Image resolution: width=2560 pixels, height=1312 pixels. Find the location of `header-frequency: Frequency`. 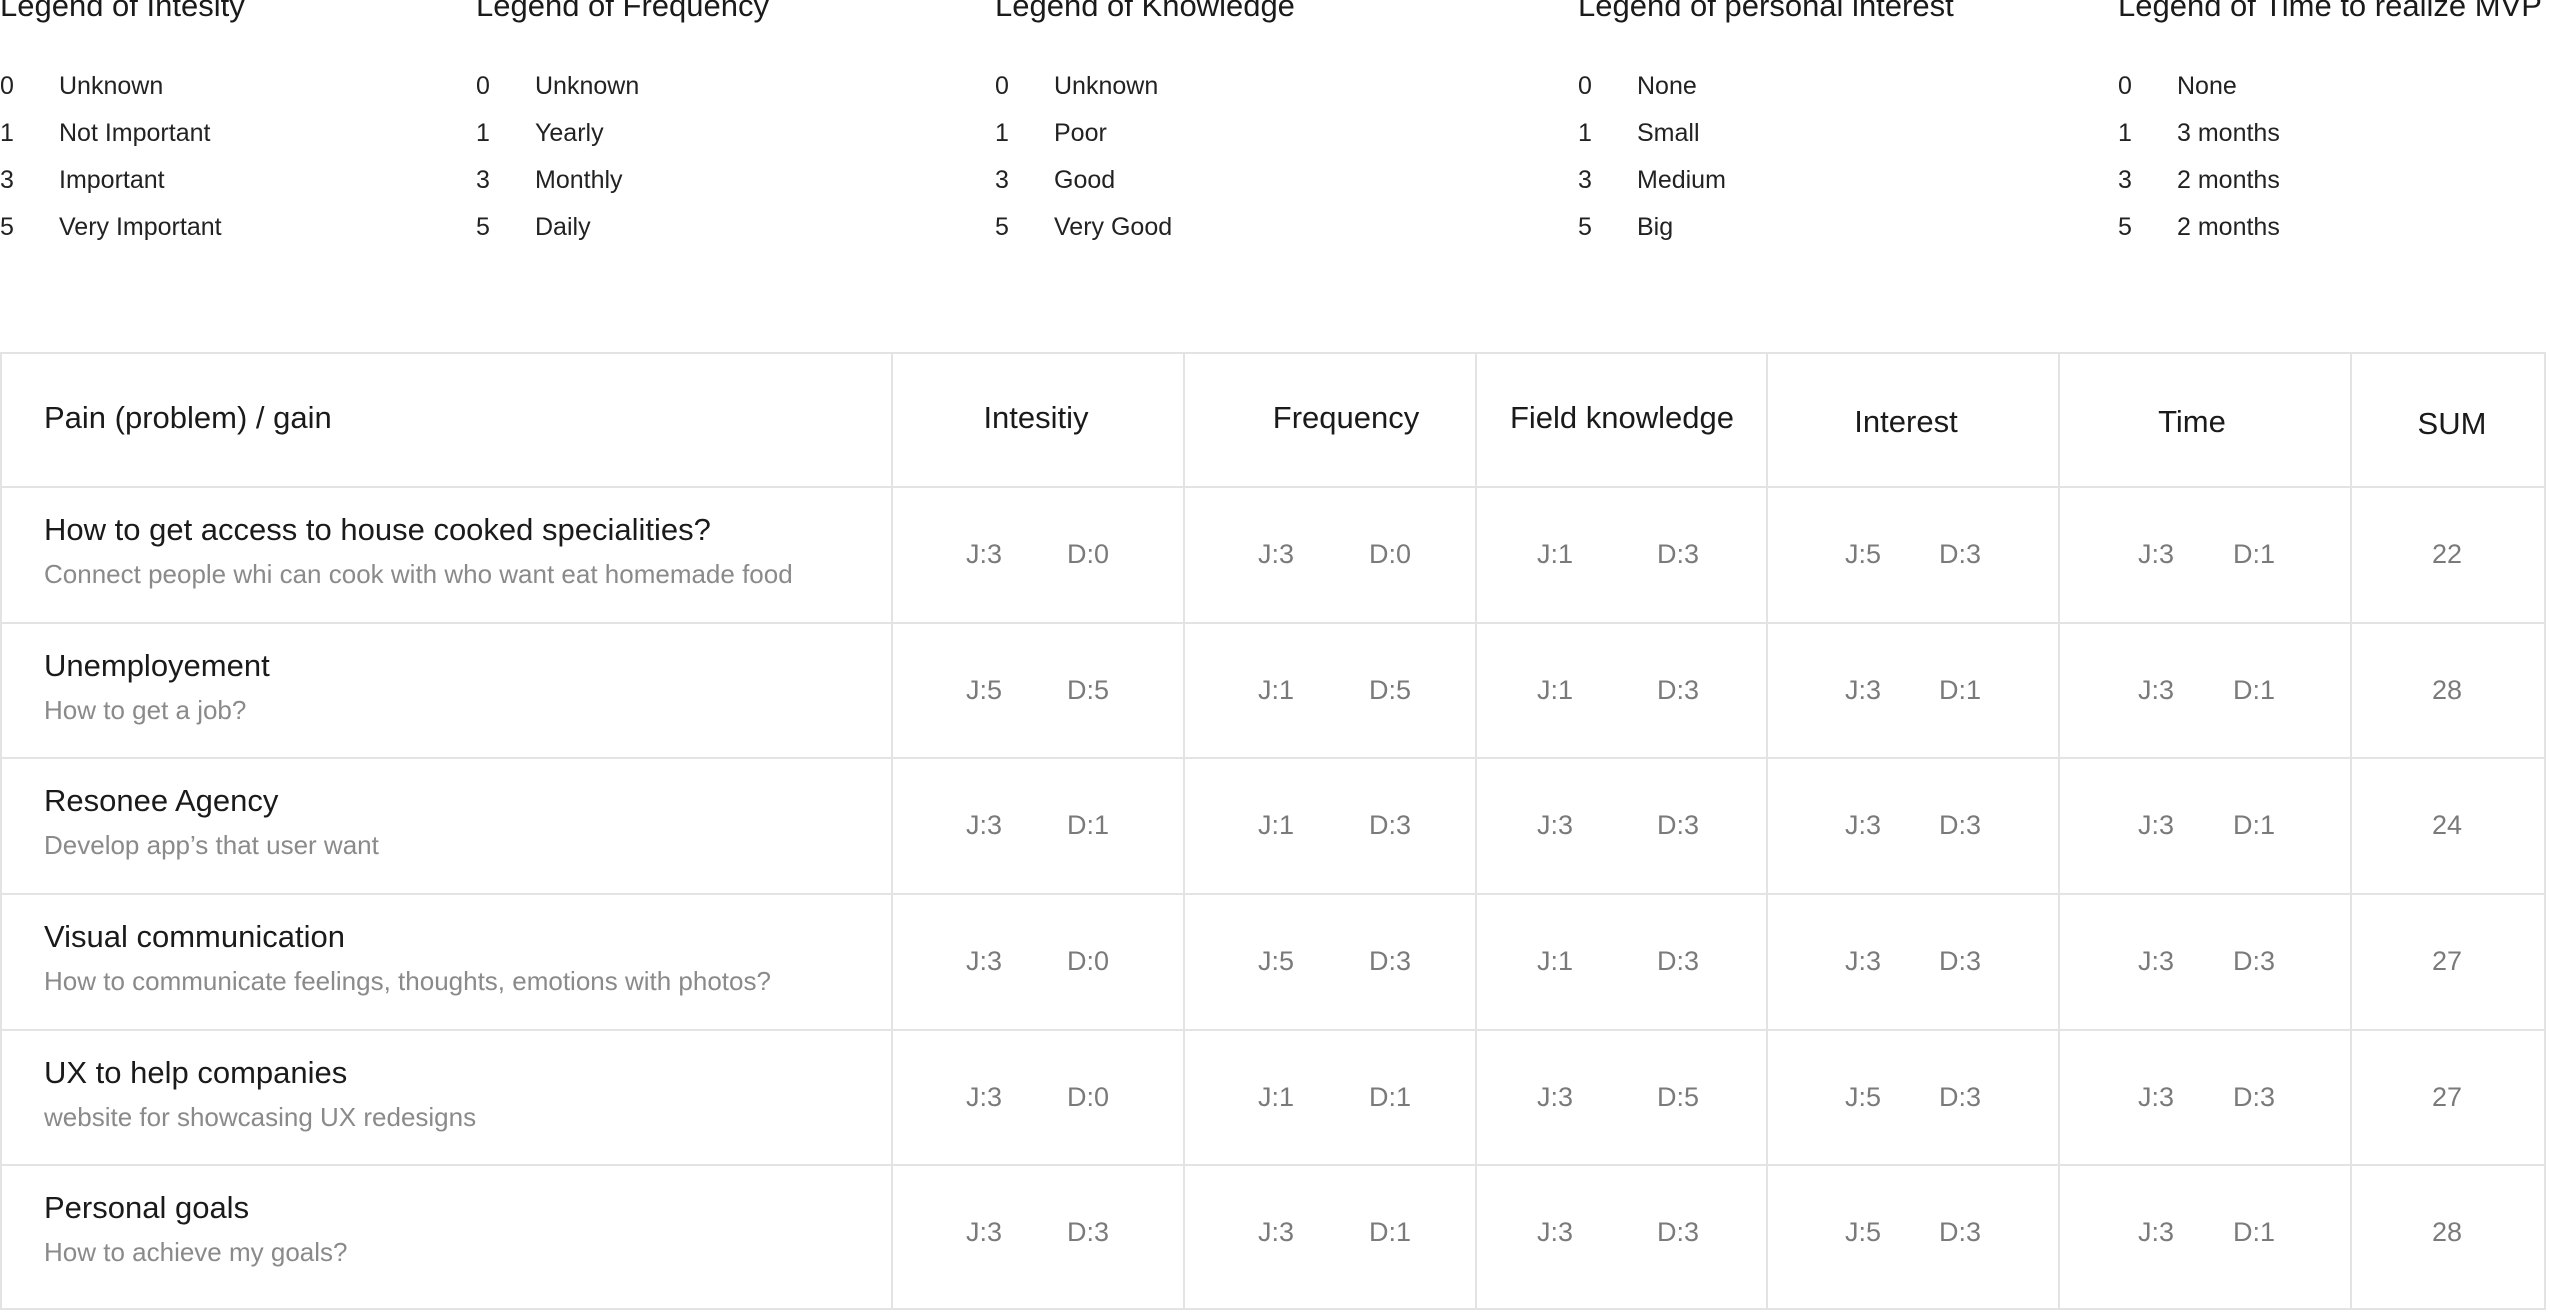

header-frequency: Frequency is located at coordinates (1346, 417).